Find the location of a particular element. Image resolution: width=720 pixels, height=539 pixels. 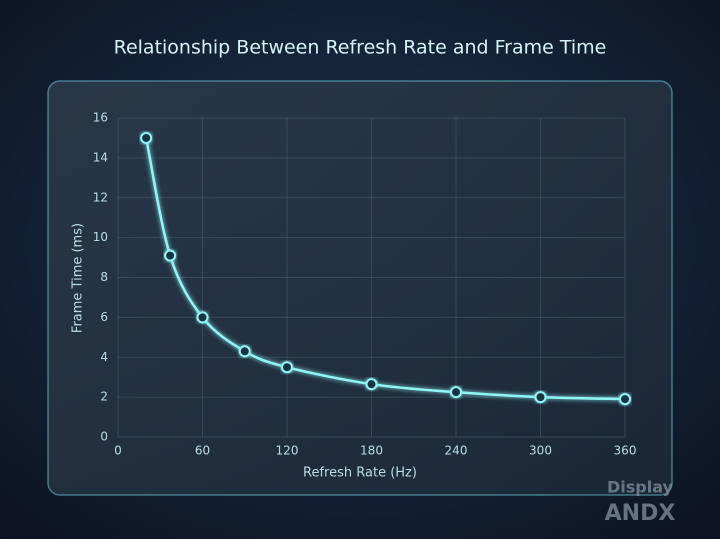

y-tick-label: 16 is located at coordinates (100, 118).